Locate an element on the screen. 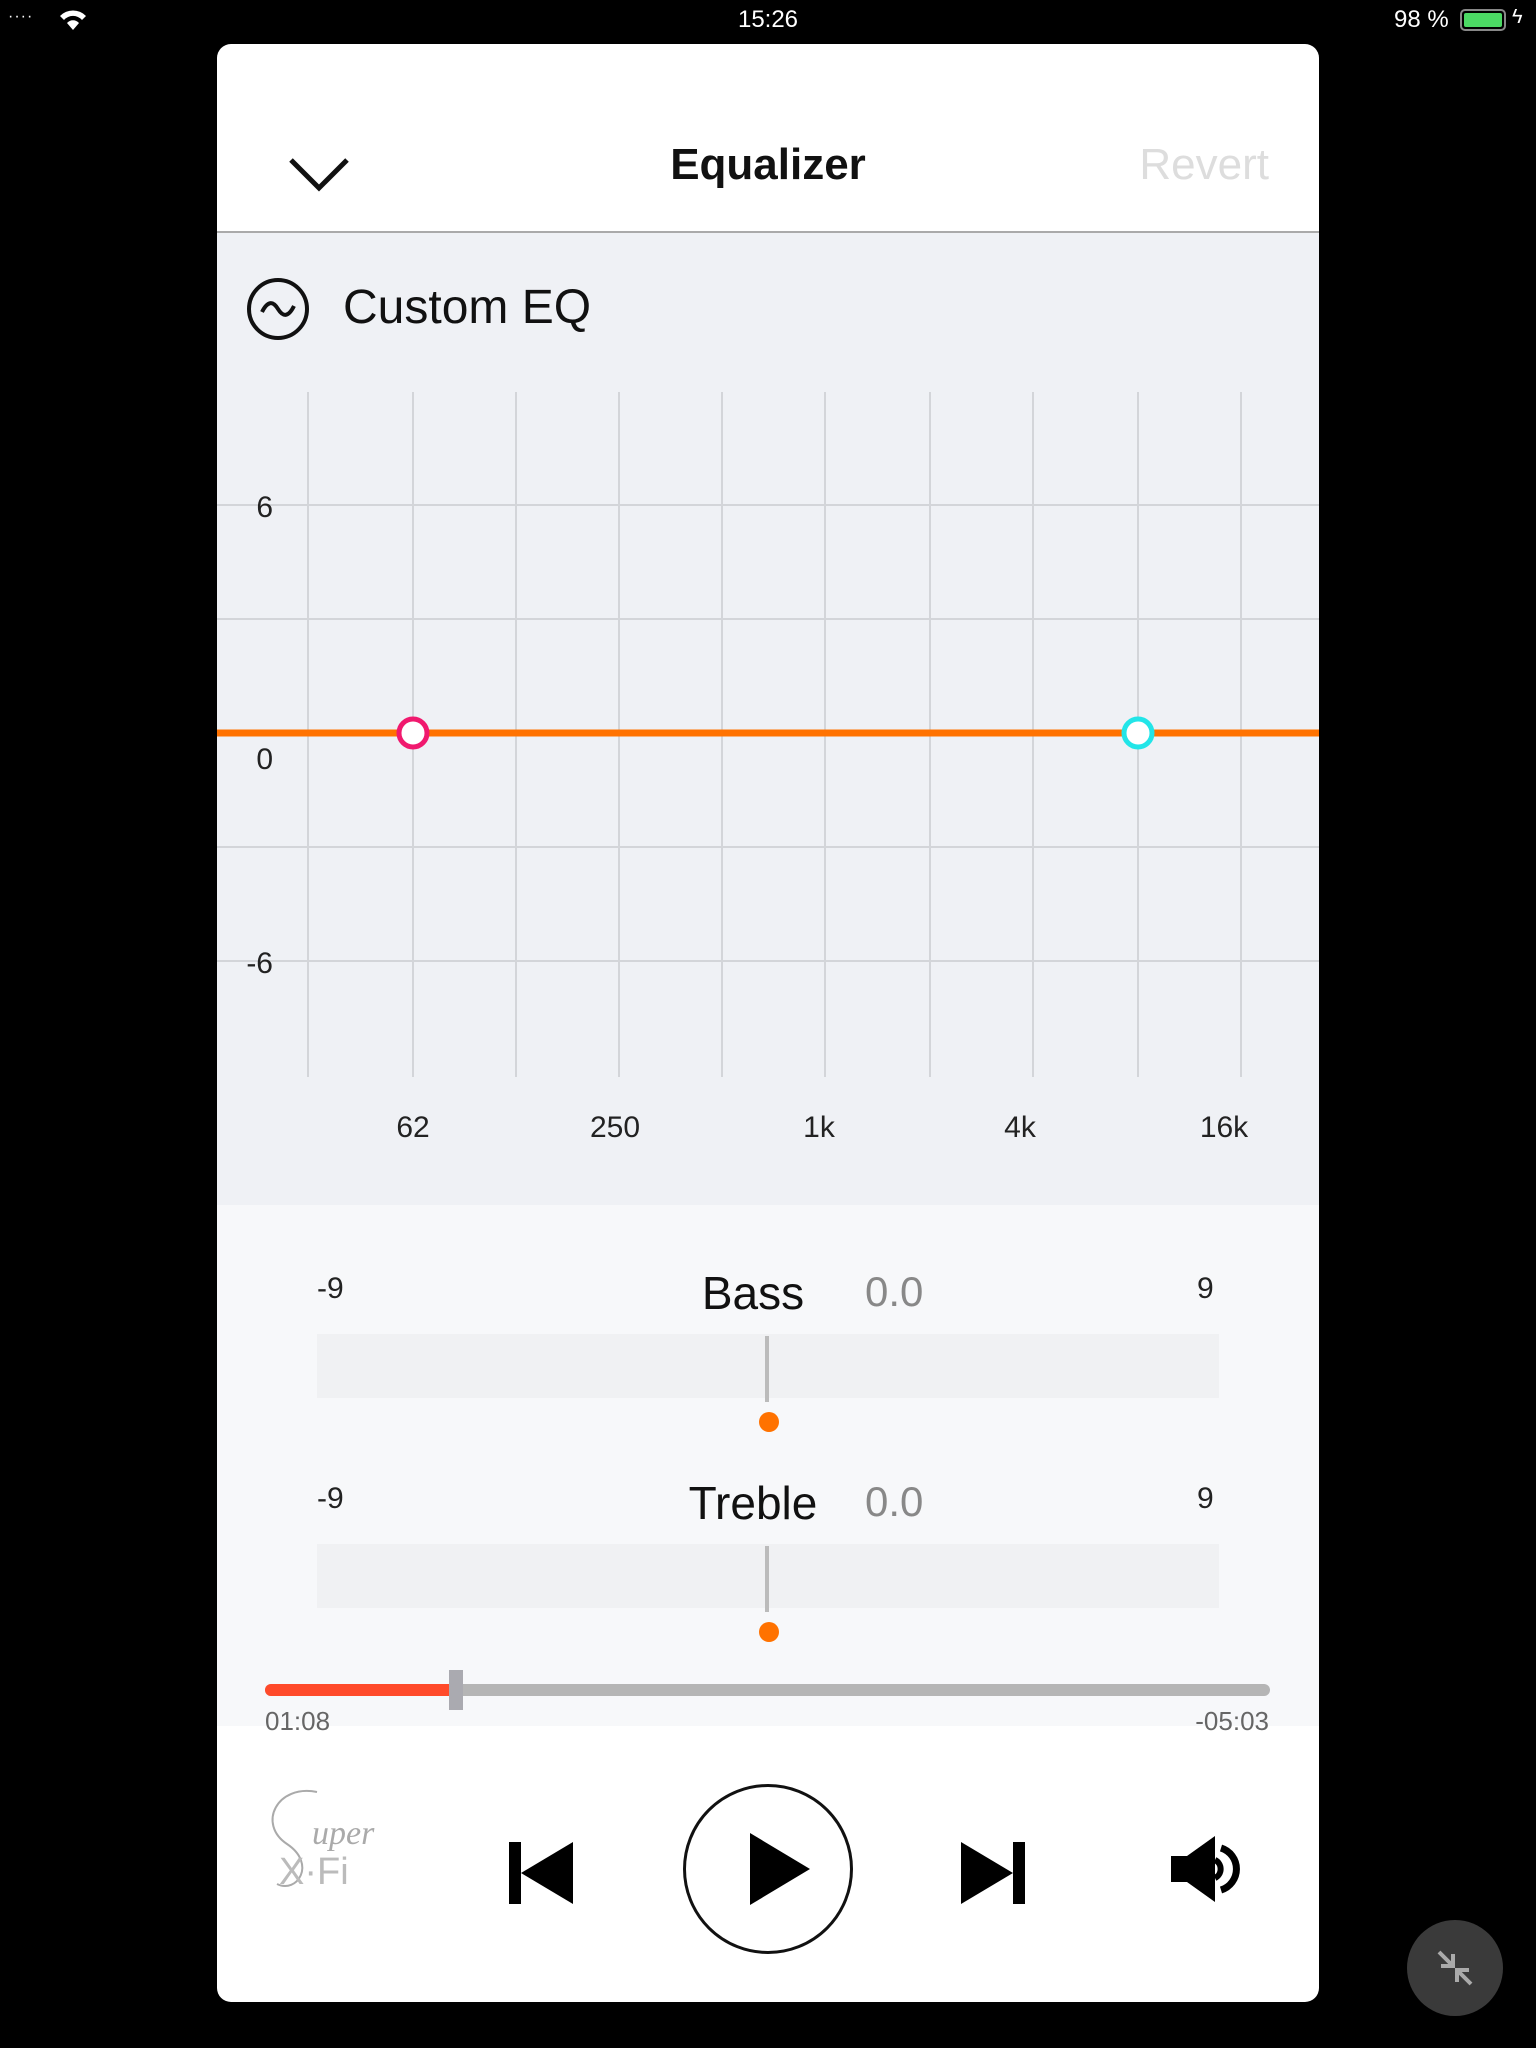 The width and height of the screenshot is (1536, 2048). signal-icon: ···· is located at coordinates (21, 16).